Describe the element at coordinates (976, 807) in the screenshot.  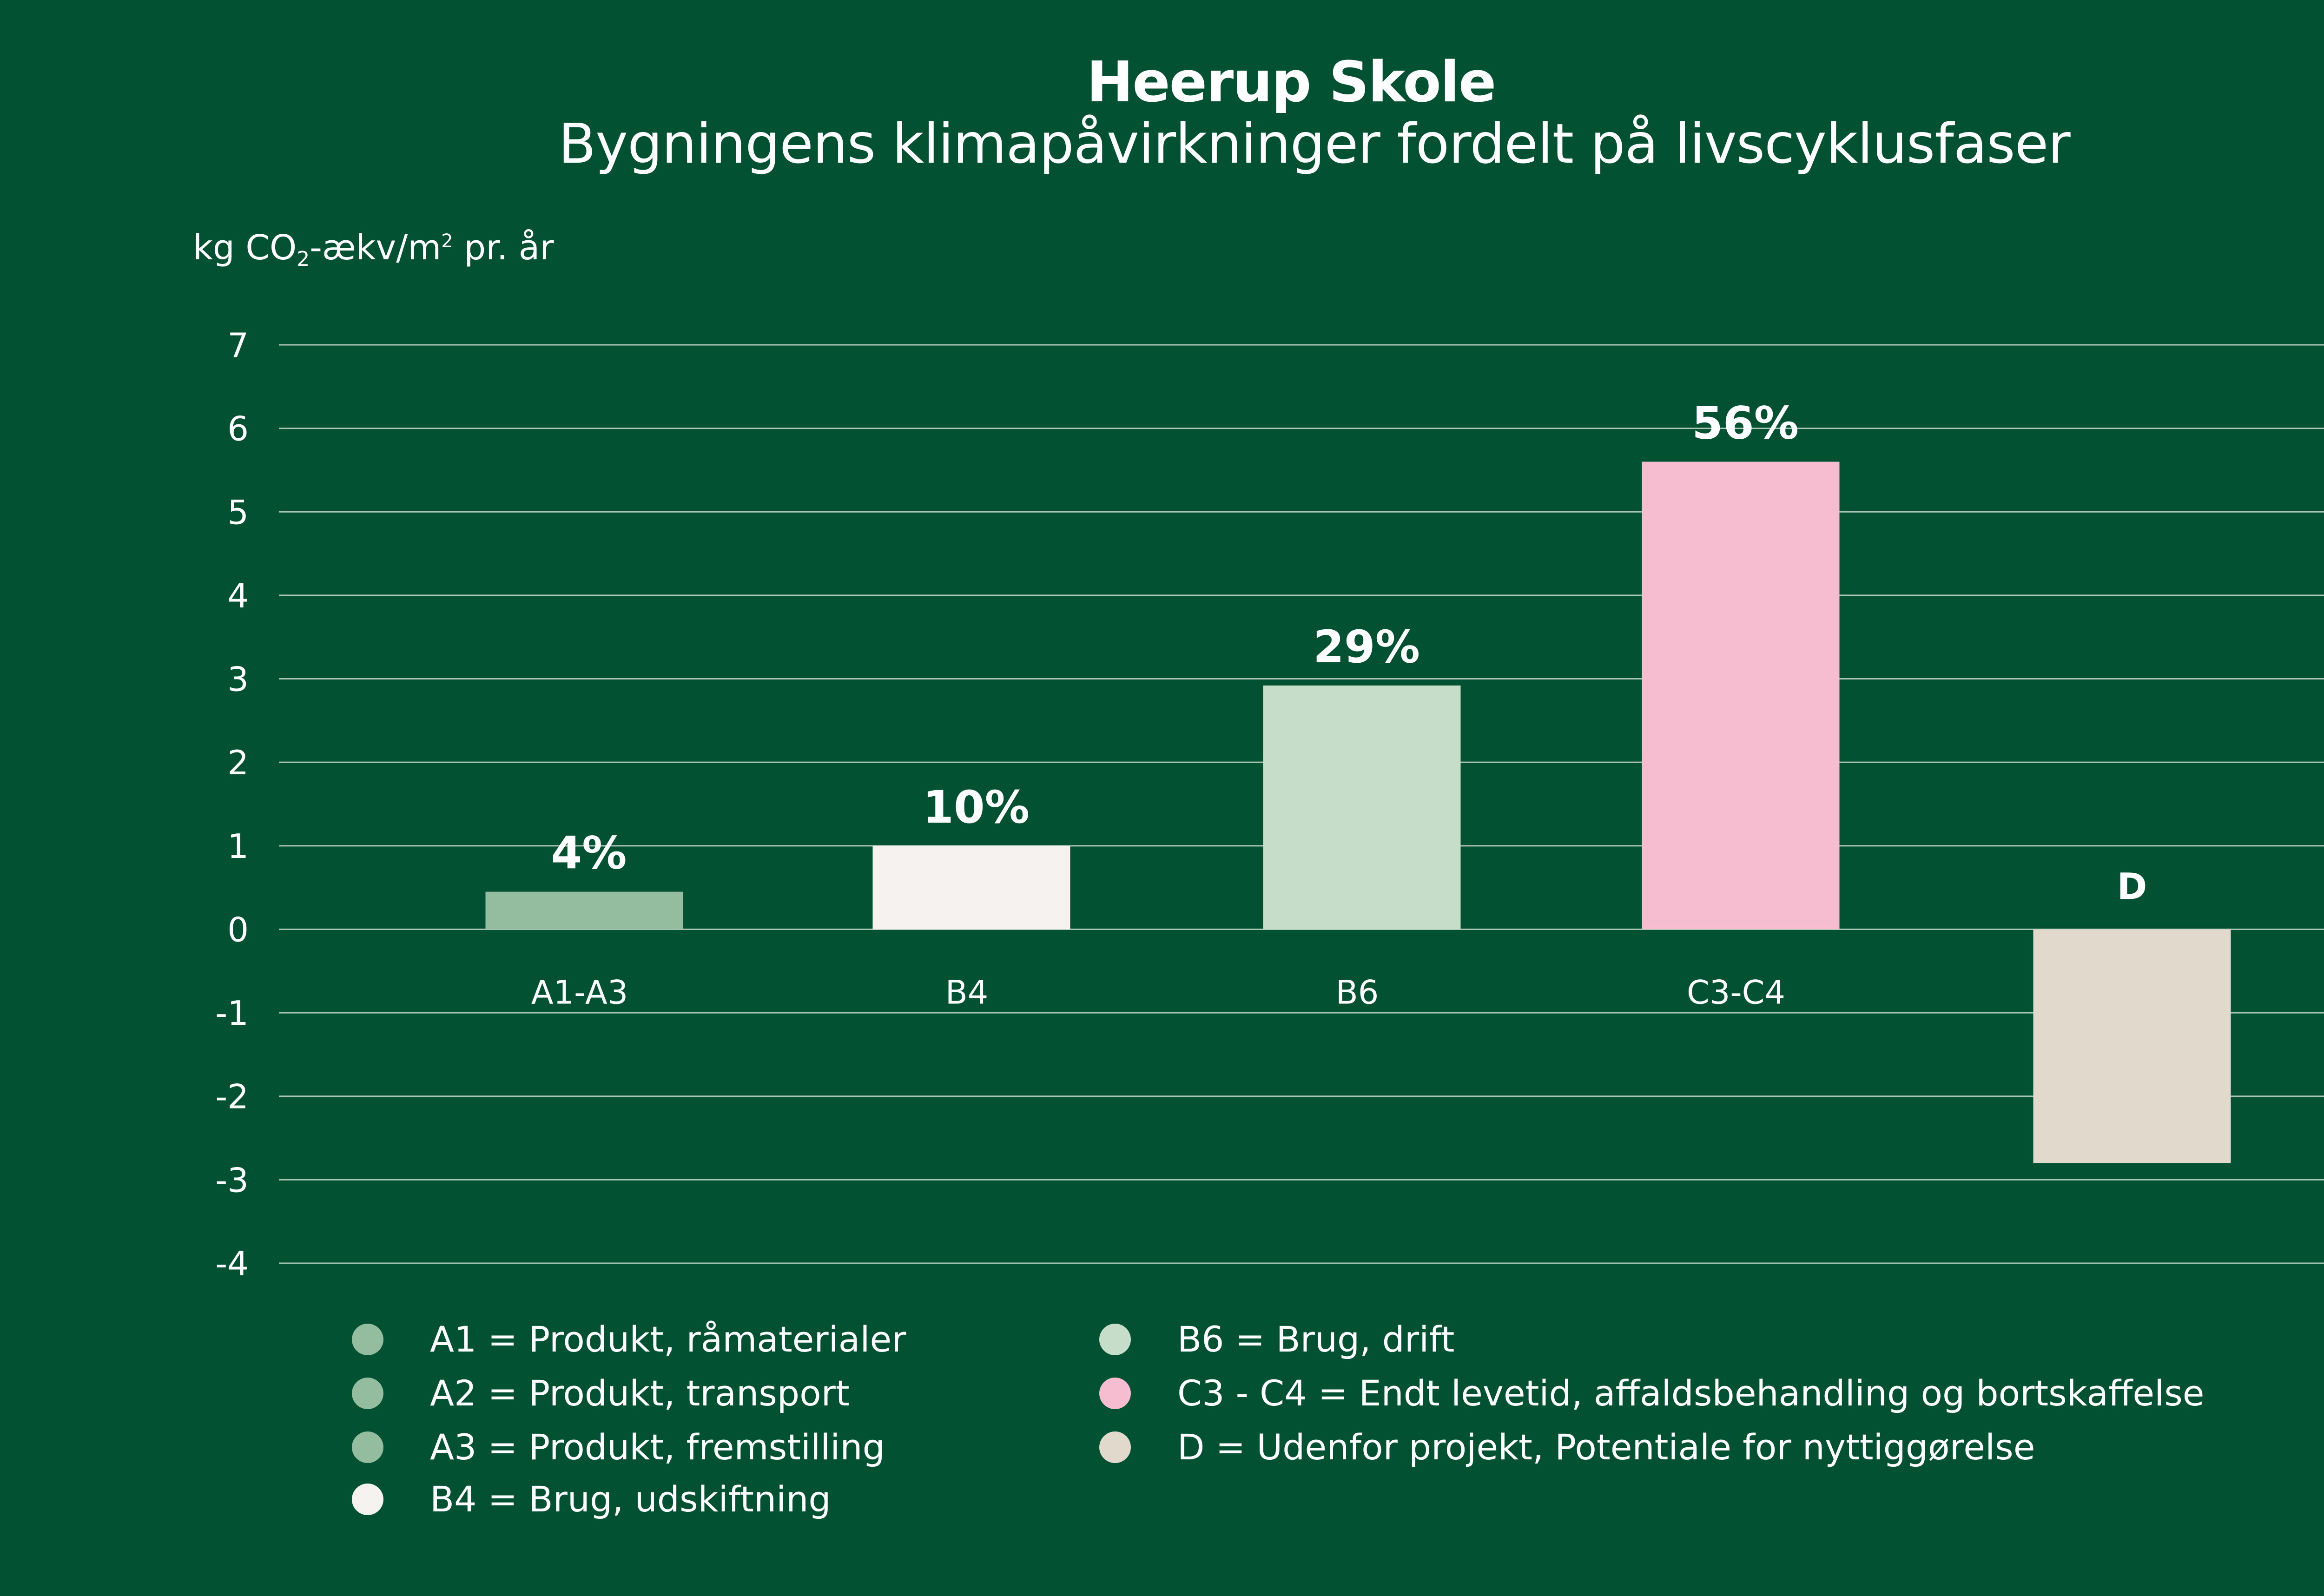
I see `data-label: 10%` at that location.